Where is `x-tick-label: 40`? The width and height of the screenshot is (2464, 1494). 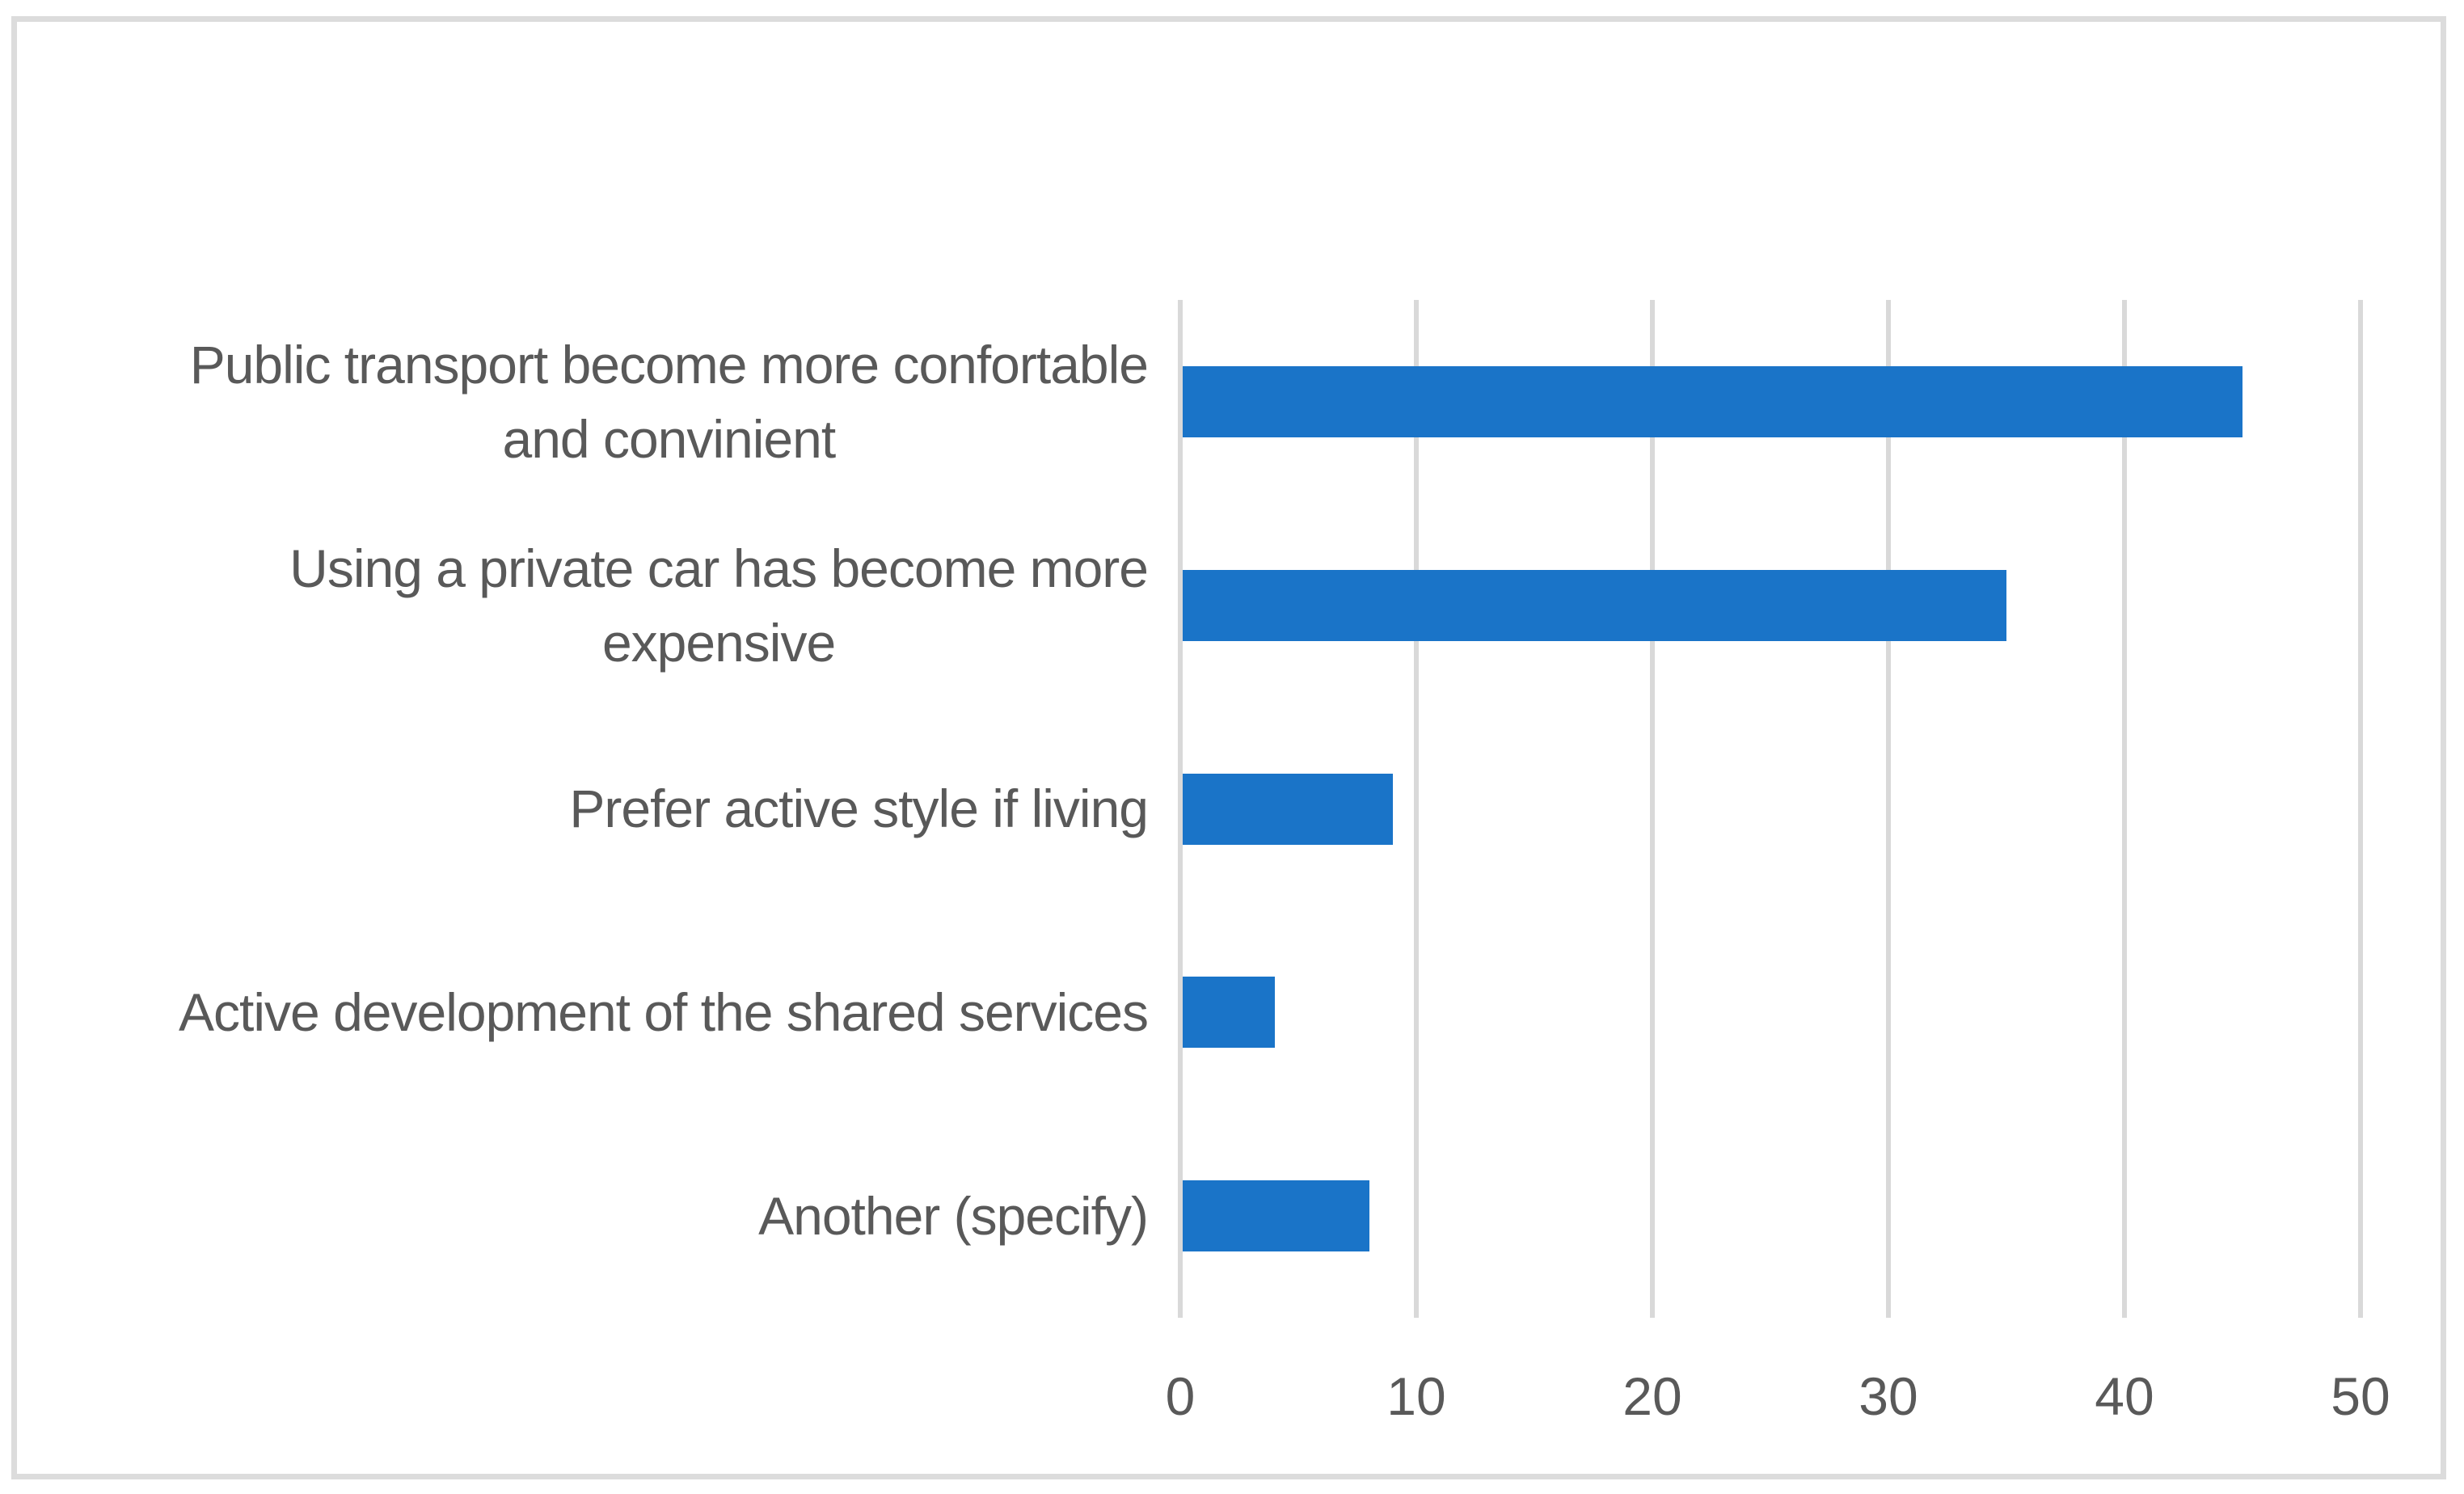
x-tick-label: 40 is located at coordinates (2124, 1396).